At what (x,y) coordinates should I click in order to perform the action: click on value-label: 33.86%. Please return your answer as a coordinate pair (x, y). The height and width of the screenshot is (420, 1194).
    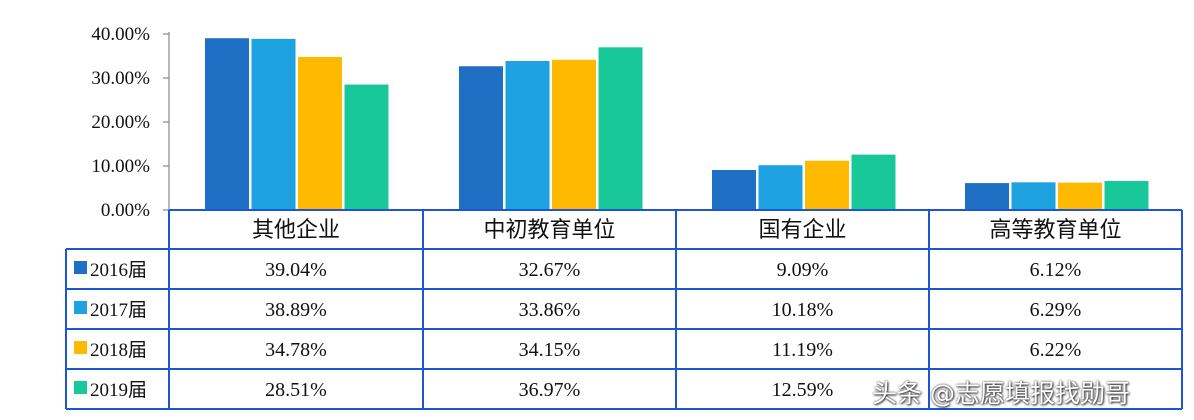
    Looking at the image, I should click on (550, 310).